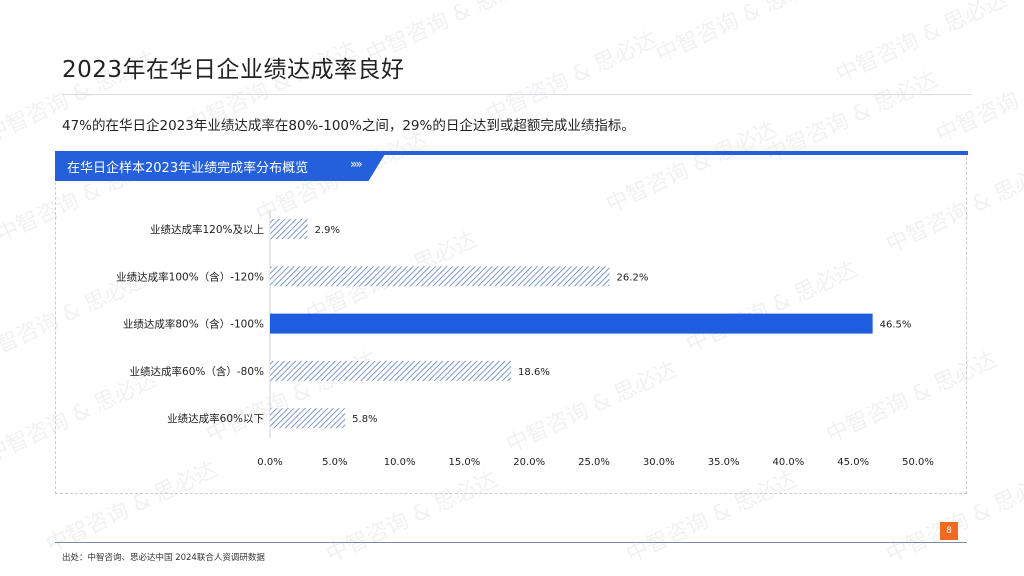  What do you see at coordinates (327, 230) in the screenshot?
I see `data-label: 2.9%` at bounding box center [327, 230].